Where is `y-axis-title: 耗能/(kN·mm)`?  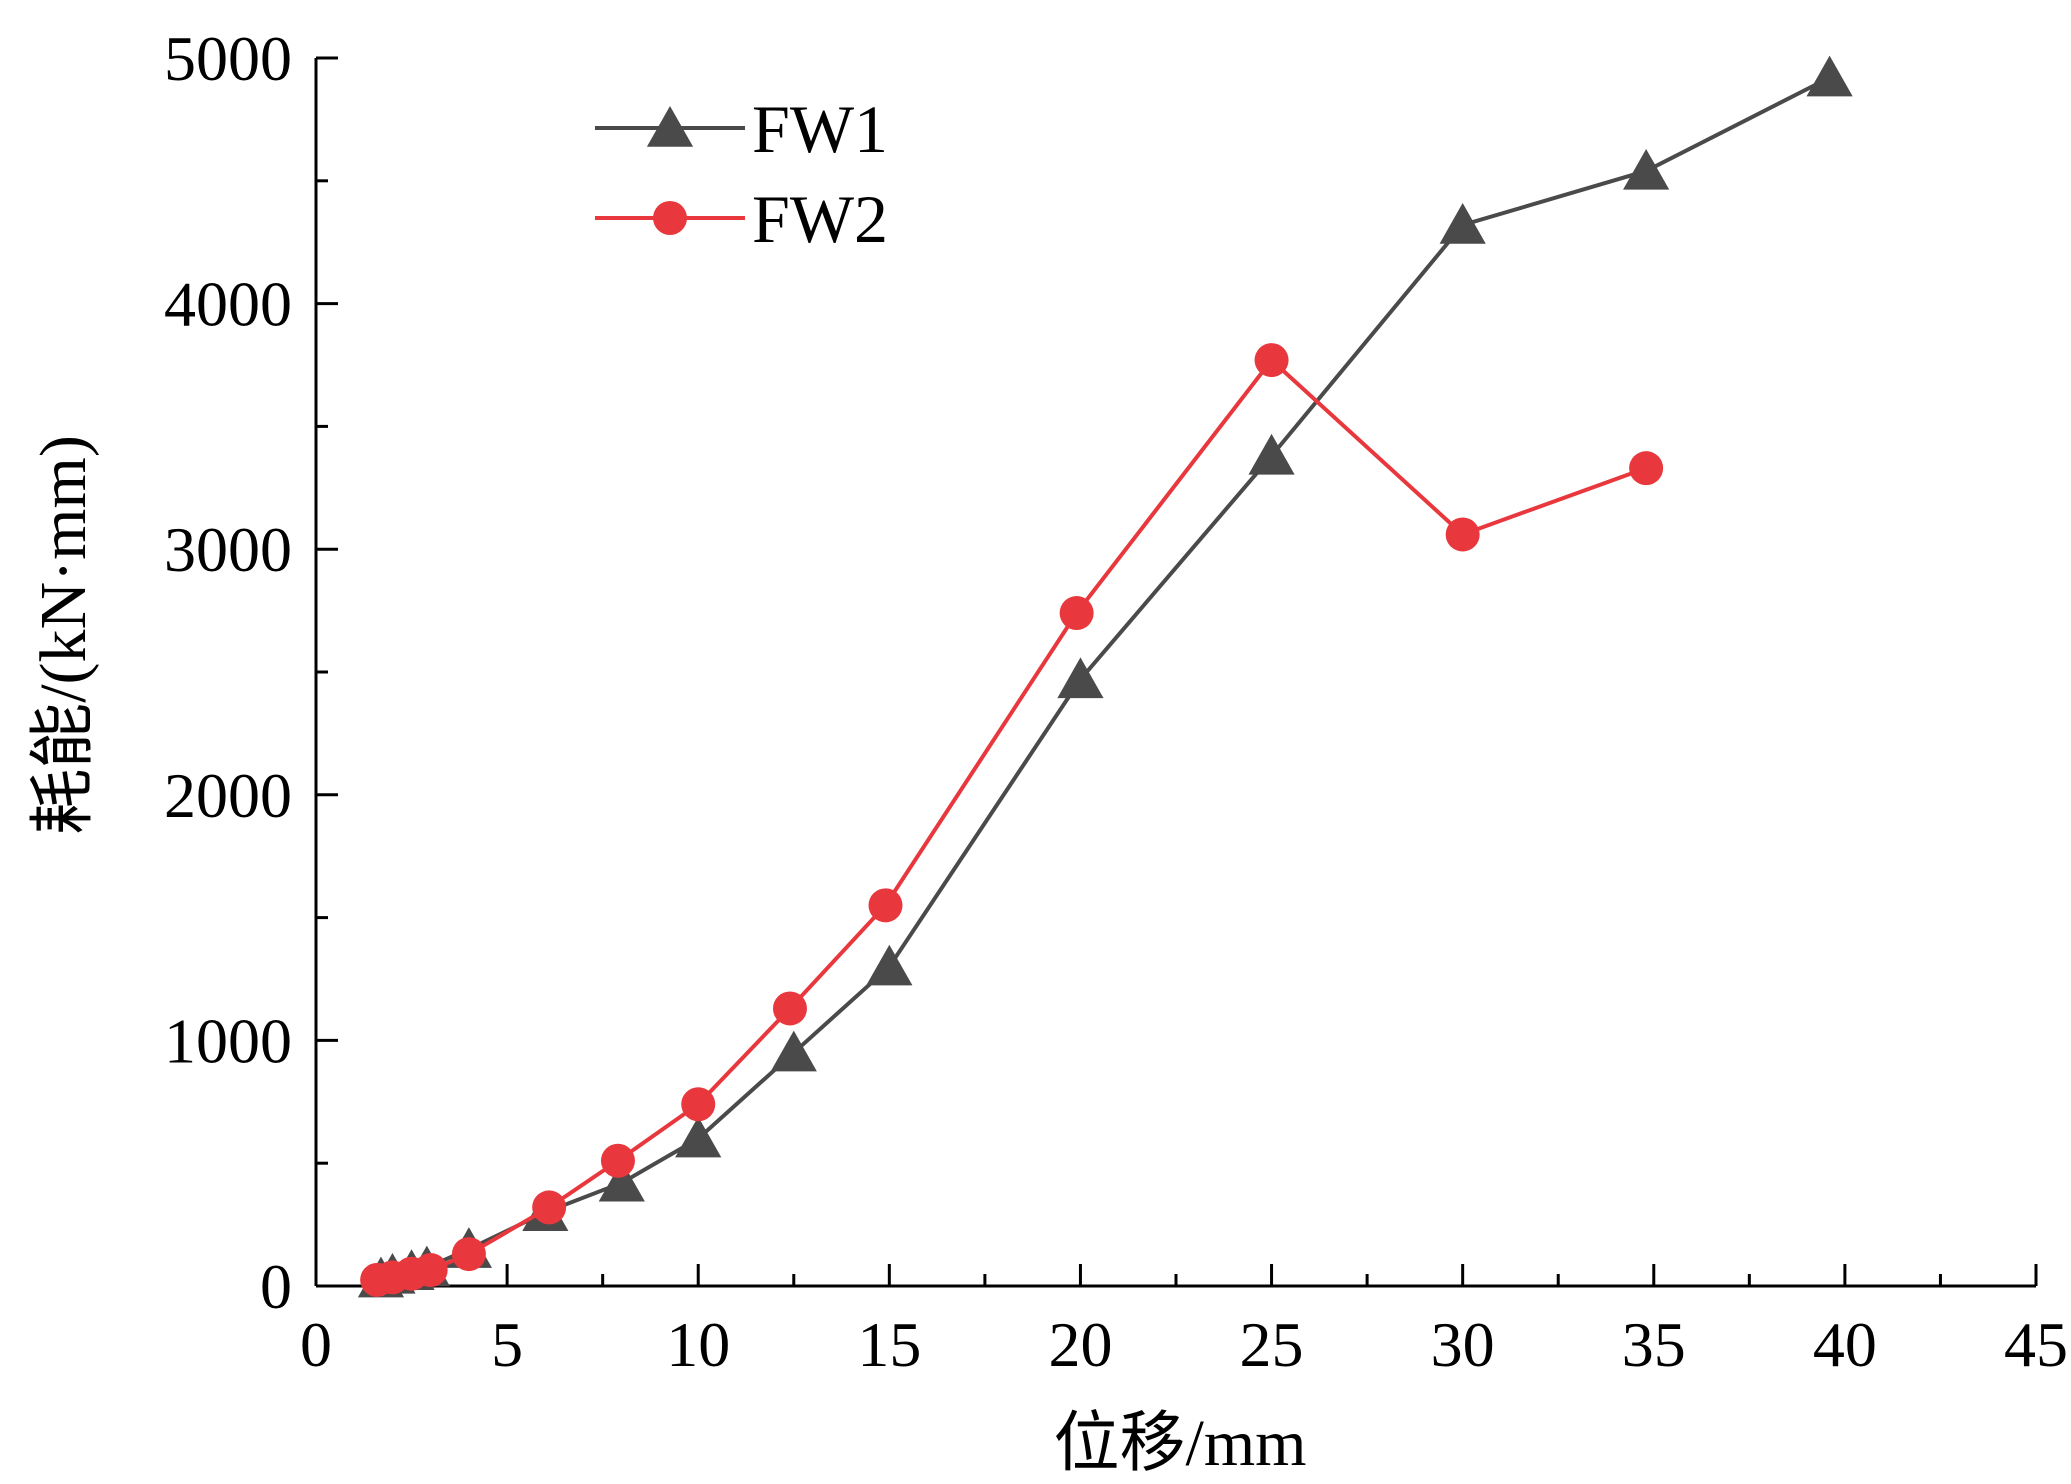 y-axis-title: 耗能/(kN·mm) is located at coordinates (63, 635).